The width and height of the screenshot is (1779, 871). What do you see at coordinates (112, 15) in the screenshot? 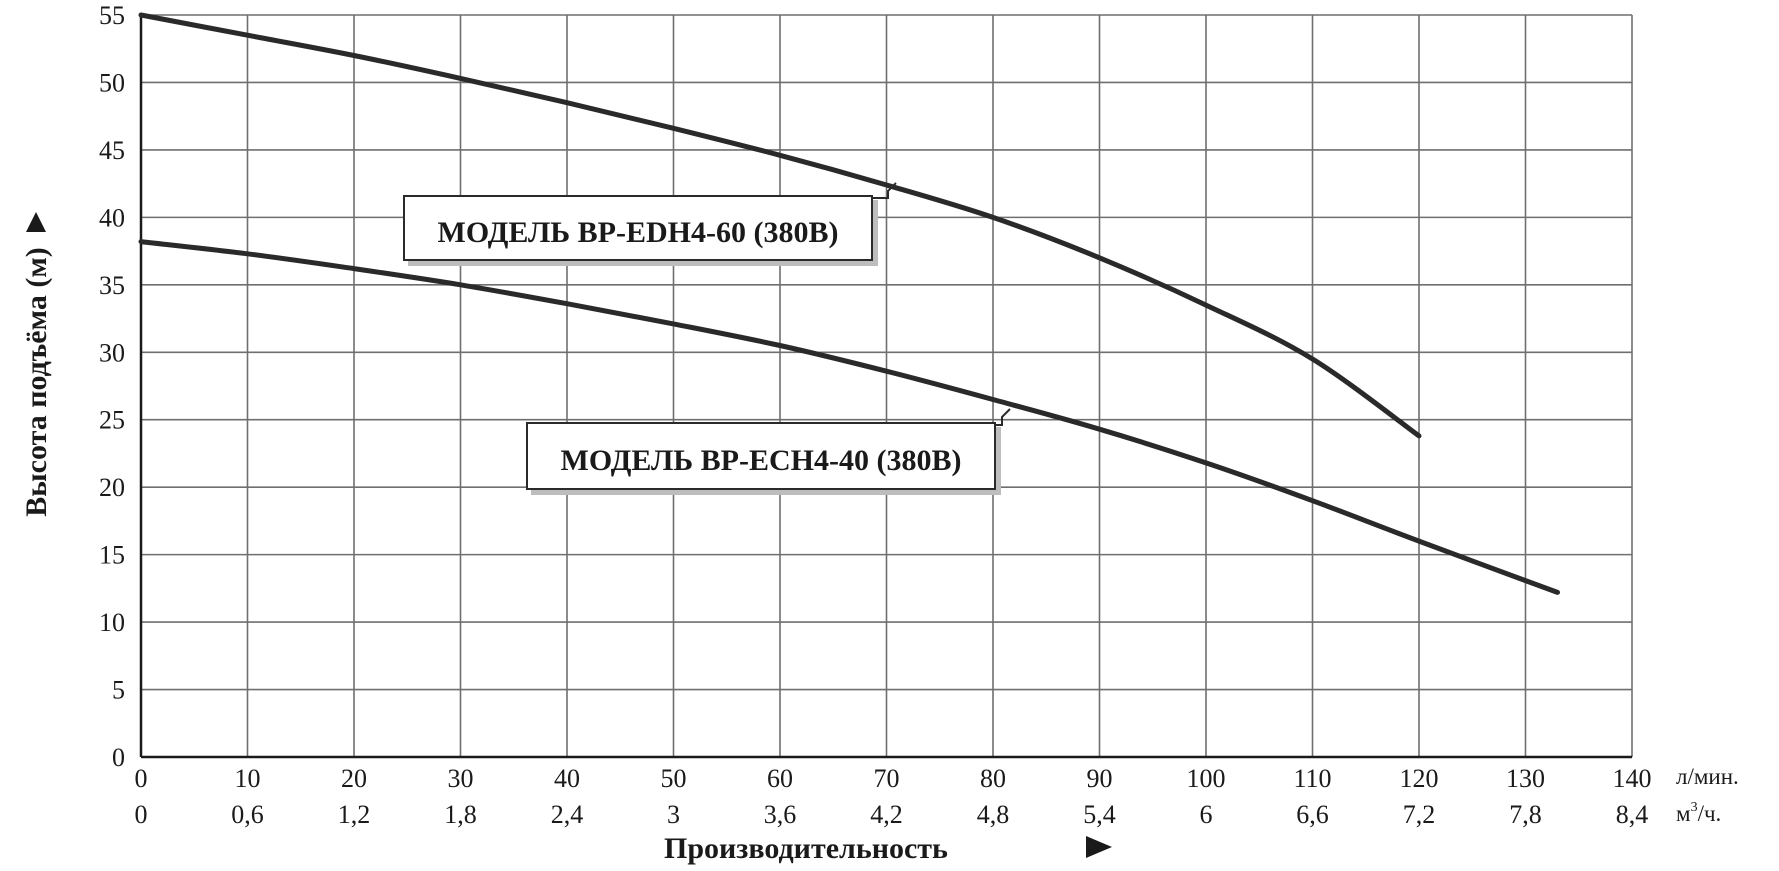
I see `y-tick-label: 55` at bounding box center [112, 15].